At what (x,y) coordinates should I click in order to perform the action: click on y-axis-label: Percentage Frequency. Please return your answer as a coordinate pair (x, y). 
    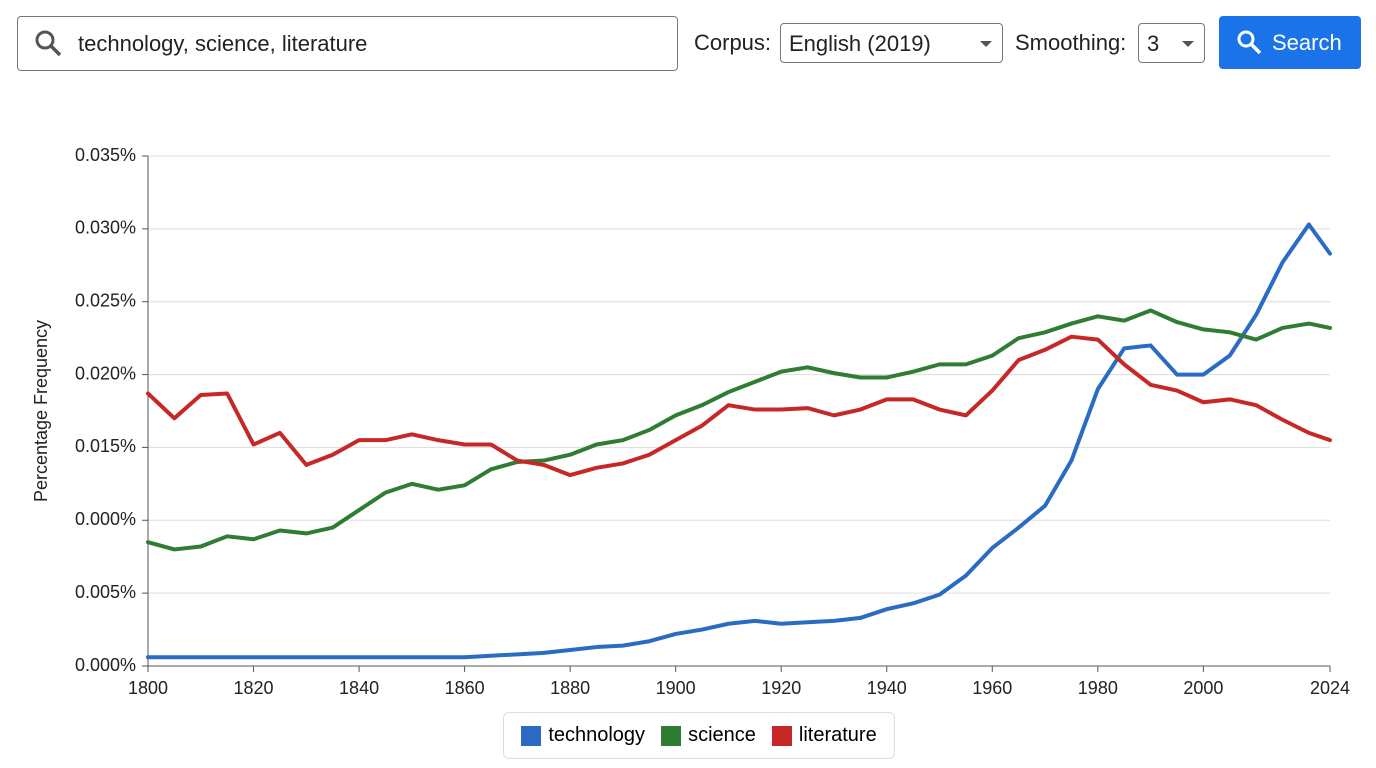
    Looking at the image, I should click on (41, 411).